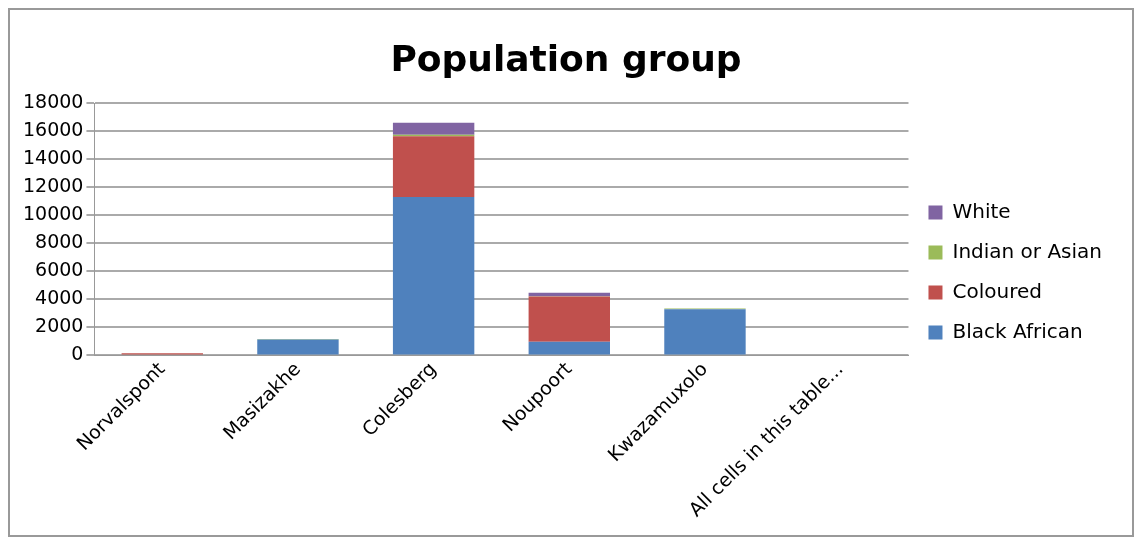  I want to click on y-tick-label: 12000, so click(53, 185).